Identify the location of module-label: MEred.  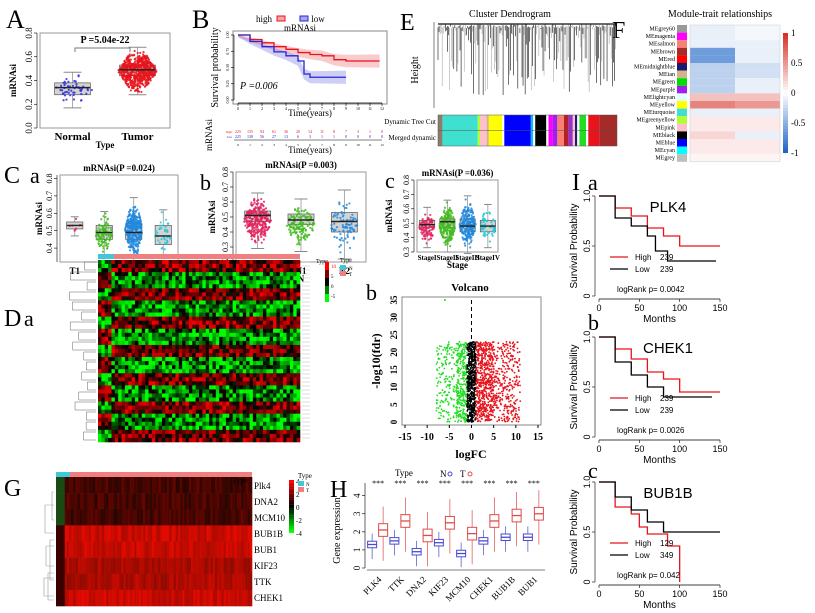
(666, 60).